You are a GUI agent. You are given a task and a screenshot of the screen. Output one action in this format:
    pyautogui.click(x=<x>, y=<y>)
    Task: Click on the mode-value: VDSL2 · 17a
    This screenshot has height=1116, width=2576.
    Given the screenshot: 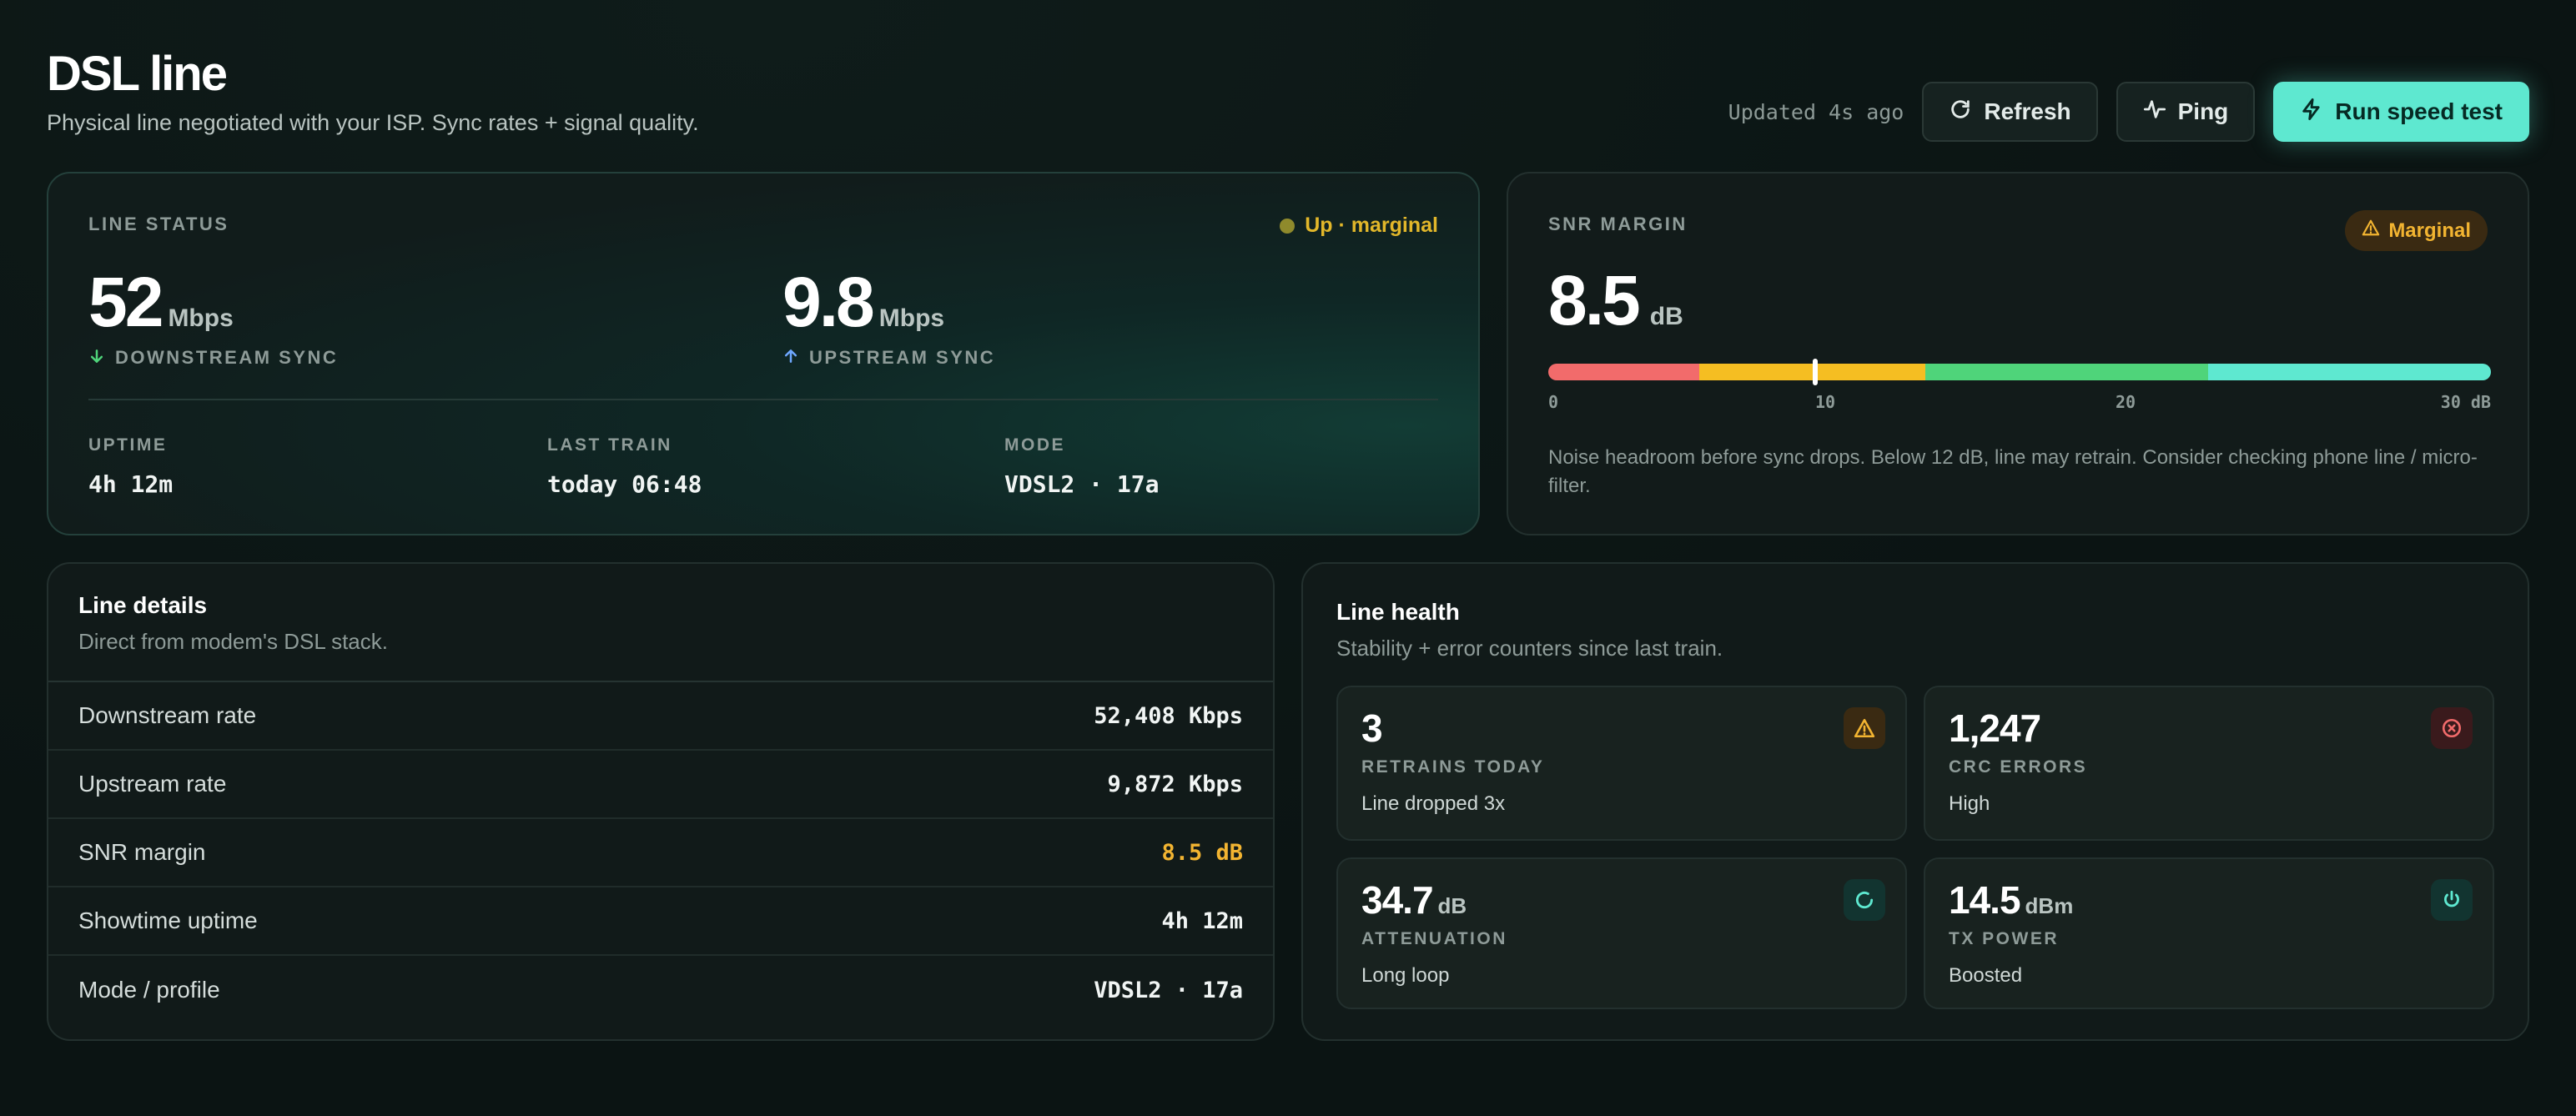 What is the action you would take?
    pyautogui.click(x=1082, y=484)
    